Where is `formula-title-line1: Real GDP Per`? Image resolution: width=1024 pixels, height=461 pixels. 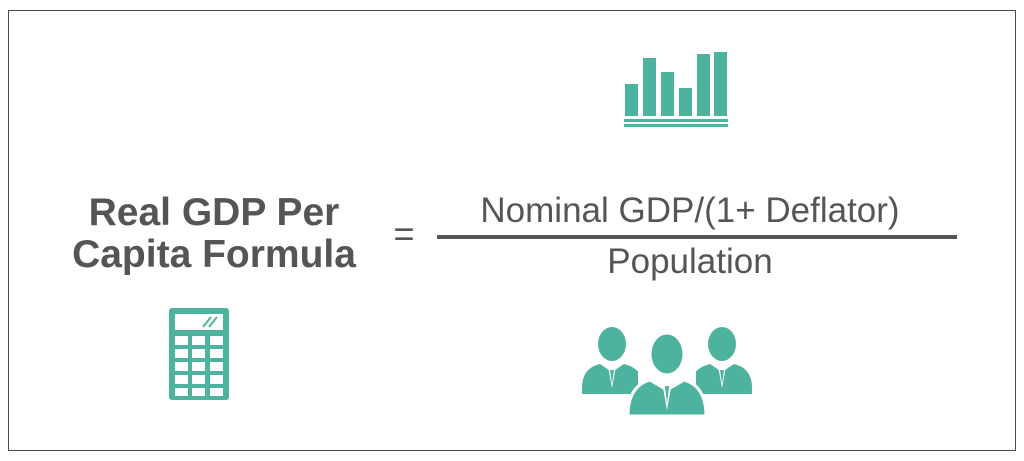 formula-title-line1: Real GDP Per is located at coordinates (214, 212).